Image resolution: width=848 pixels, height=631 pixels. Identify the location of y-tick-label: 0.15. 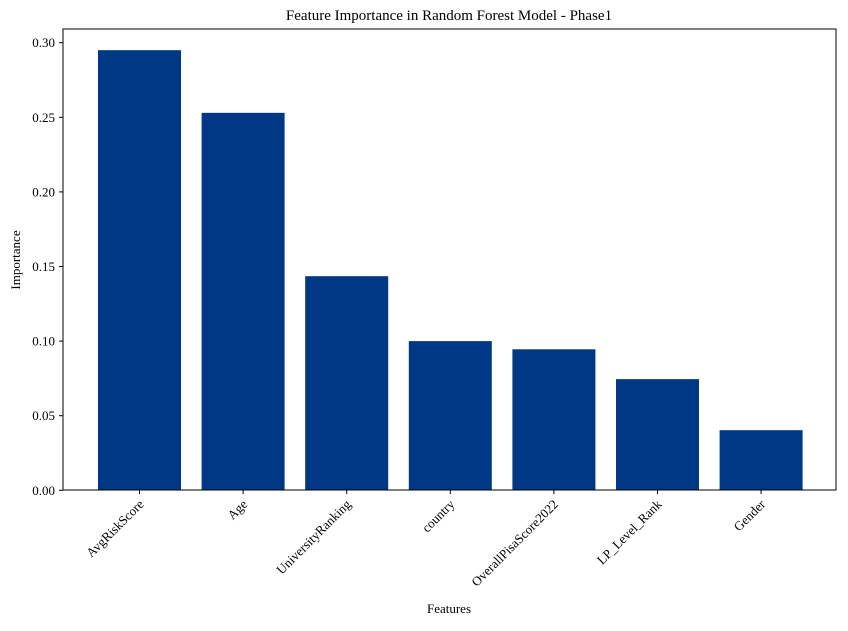
(43, 266).